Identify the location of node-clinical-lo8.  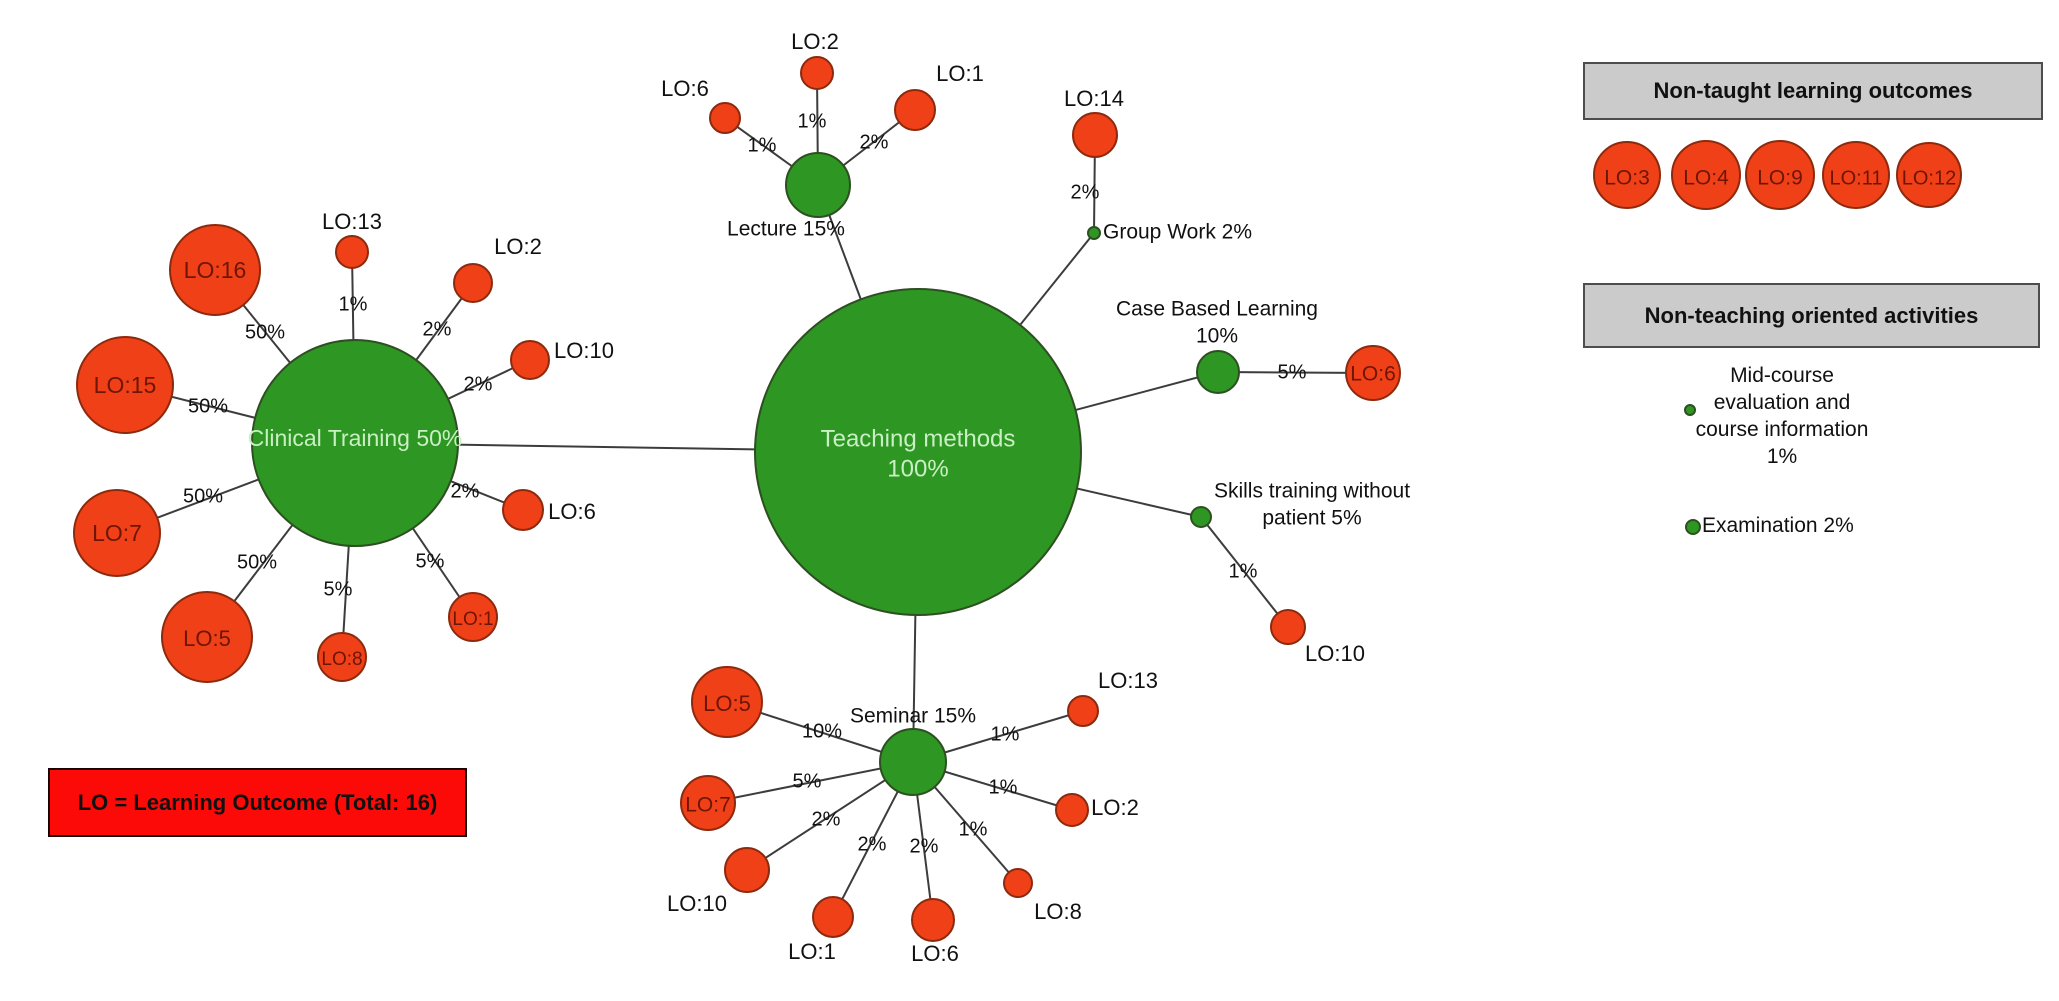
(342, 657).